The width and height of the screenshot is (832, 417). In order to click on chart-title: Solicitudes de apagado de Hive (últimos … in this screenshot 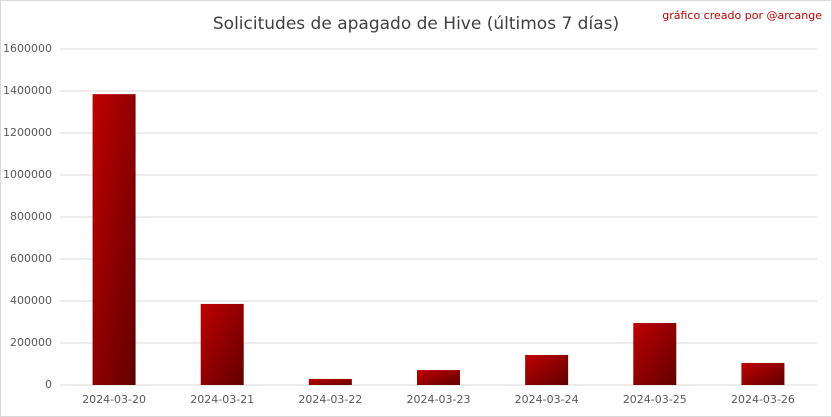, I will do `click(416, 24)`.